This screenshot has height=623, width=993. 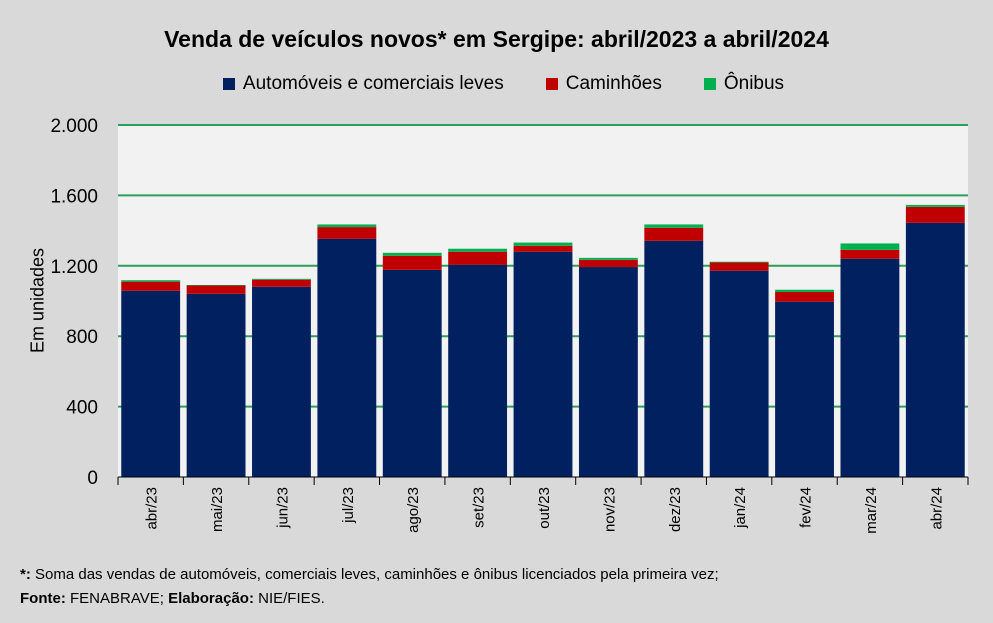 I want to click on legend-label: Caminhões, so click(x=613, y=83).